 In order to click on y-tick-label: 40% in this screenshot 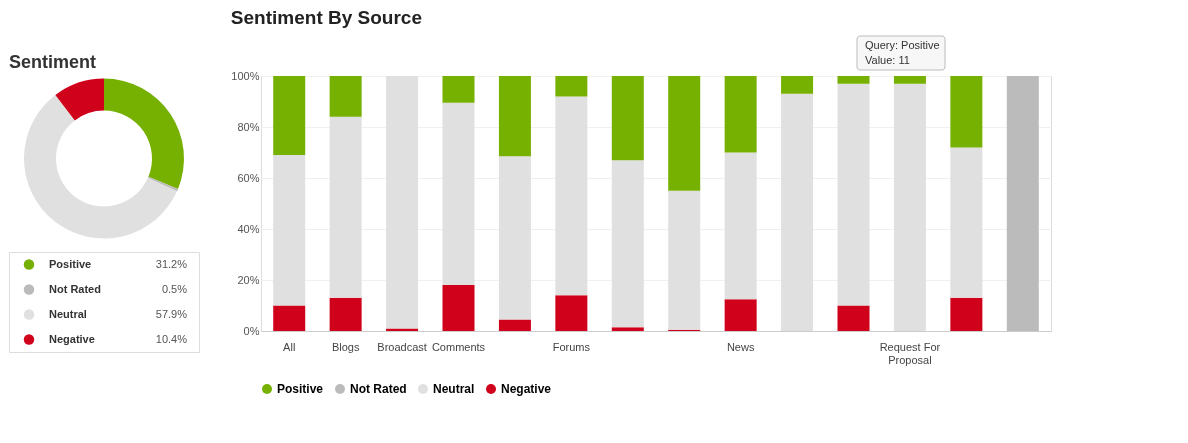, I will do `click(248, 228)`.